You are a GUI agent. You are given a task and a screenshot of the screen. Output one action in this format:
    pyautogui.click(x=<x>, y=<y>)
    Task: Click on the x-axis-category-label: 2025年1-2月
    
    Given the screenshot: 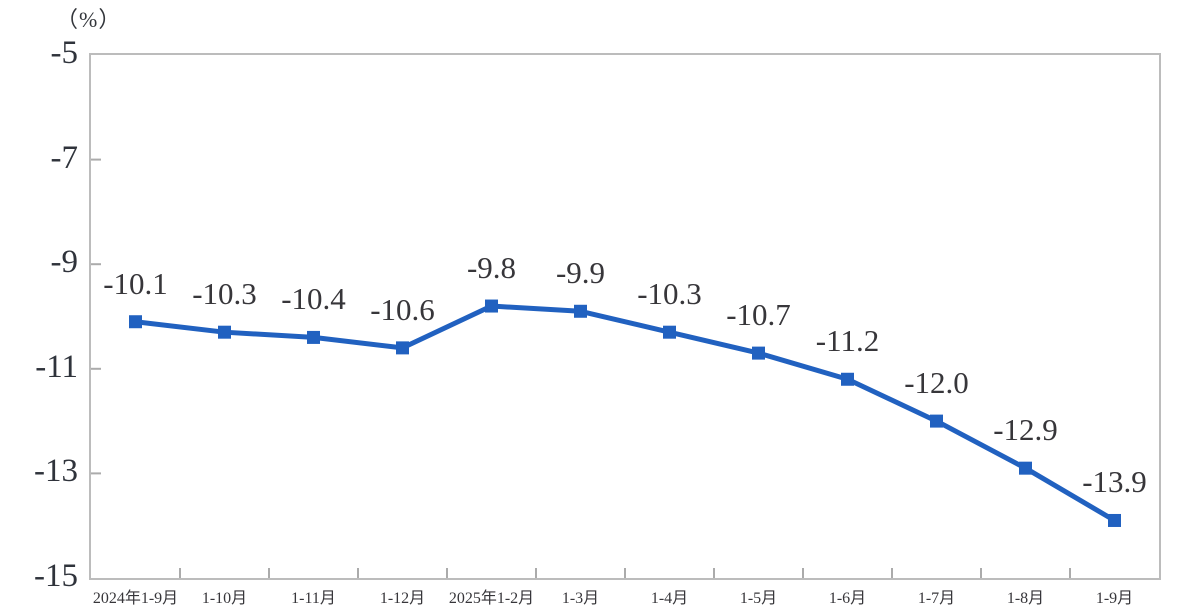 What is the action you would take?
    pyautogui.click(x=491, y=598)
    